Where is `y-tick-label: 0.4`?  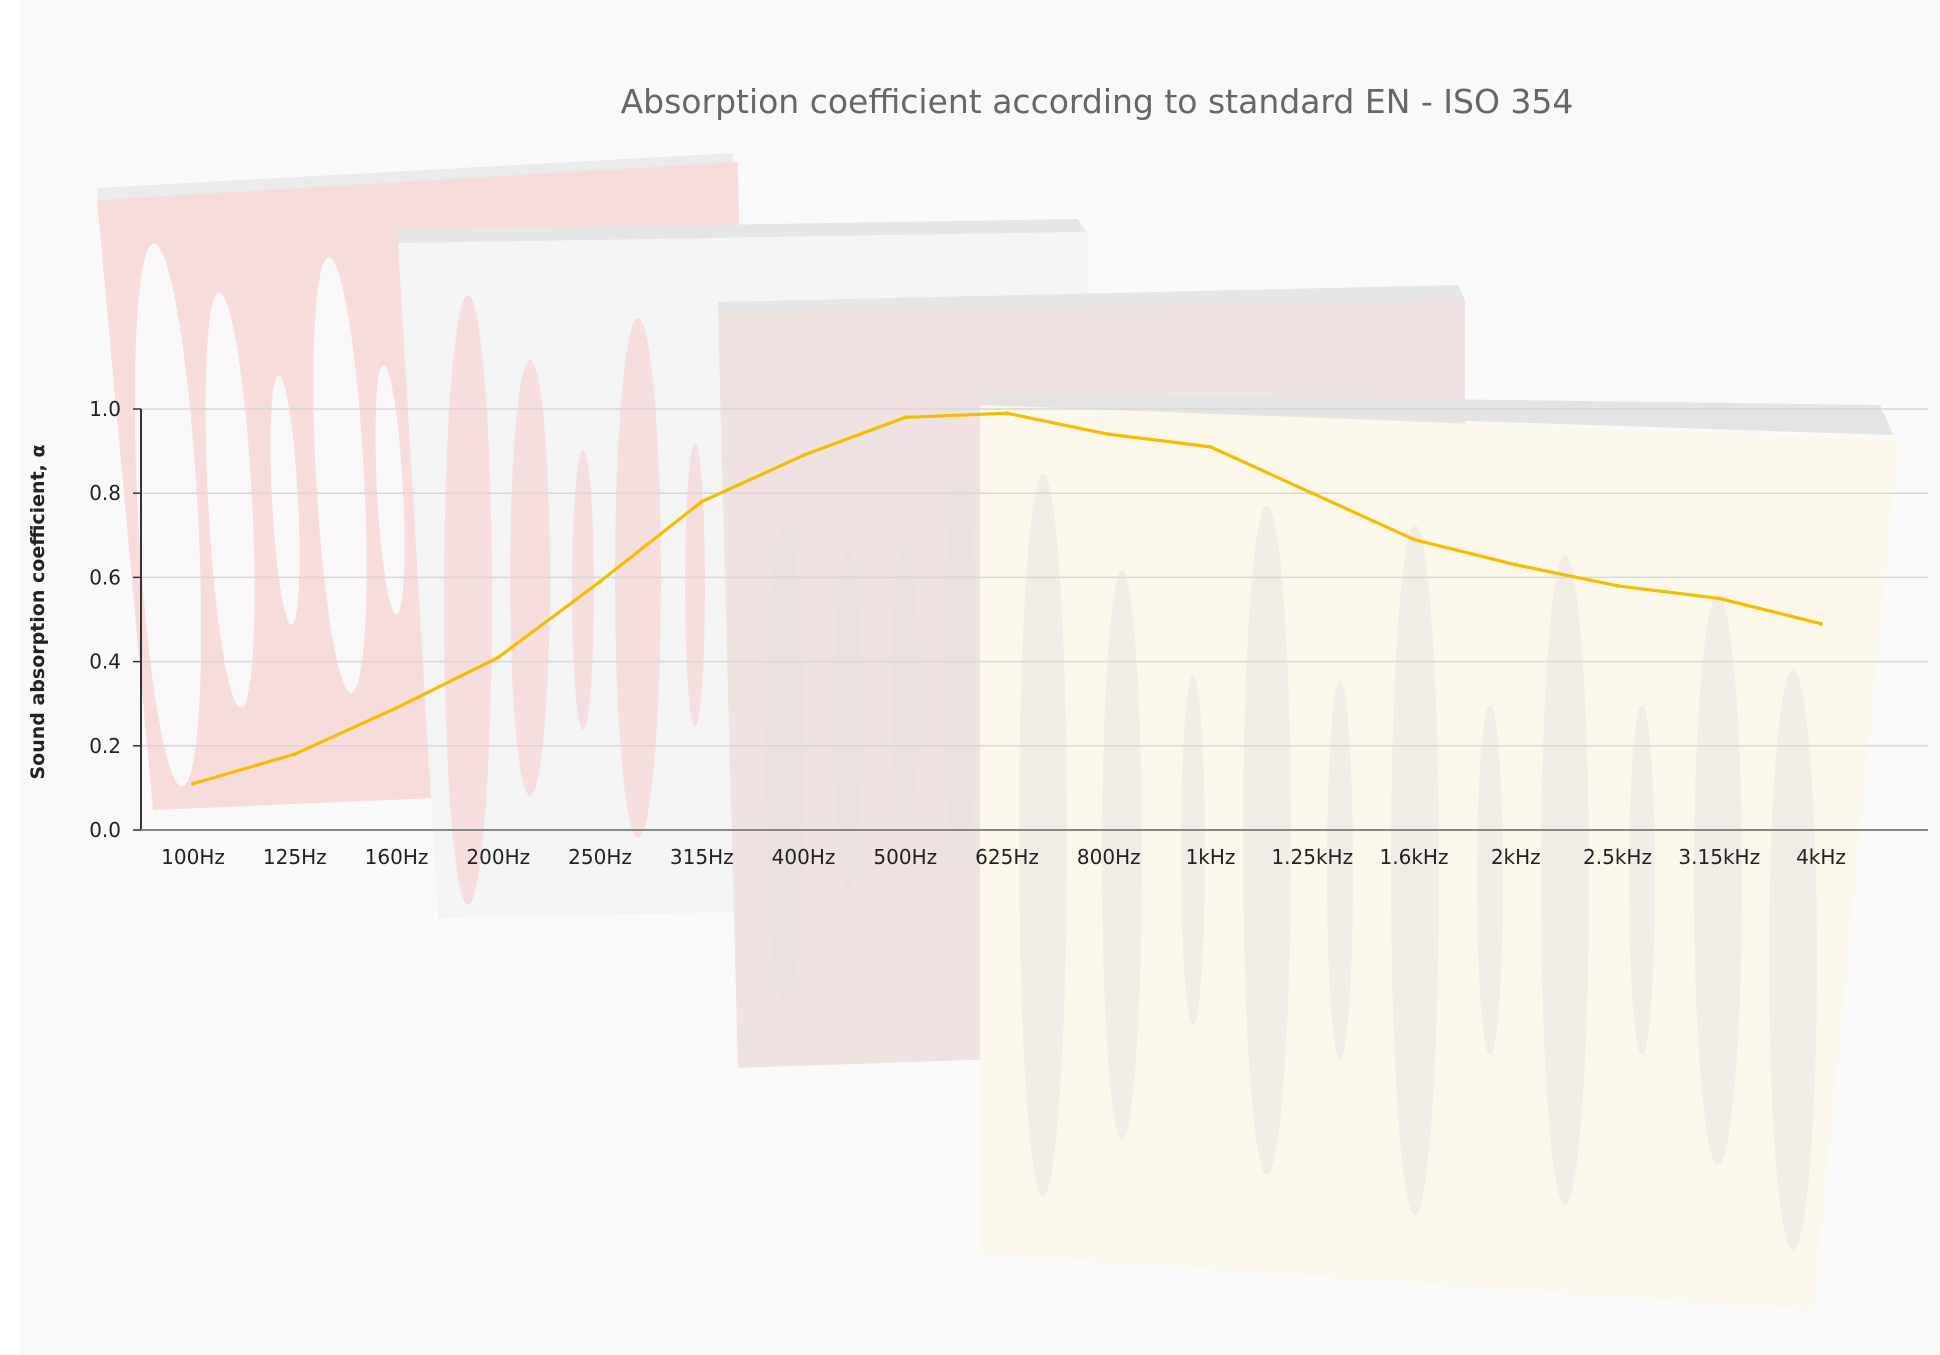
y-tick-label: 0.4 is located at coordinates (105, 662).